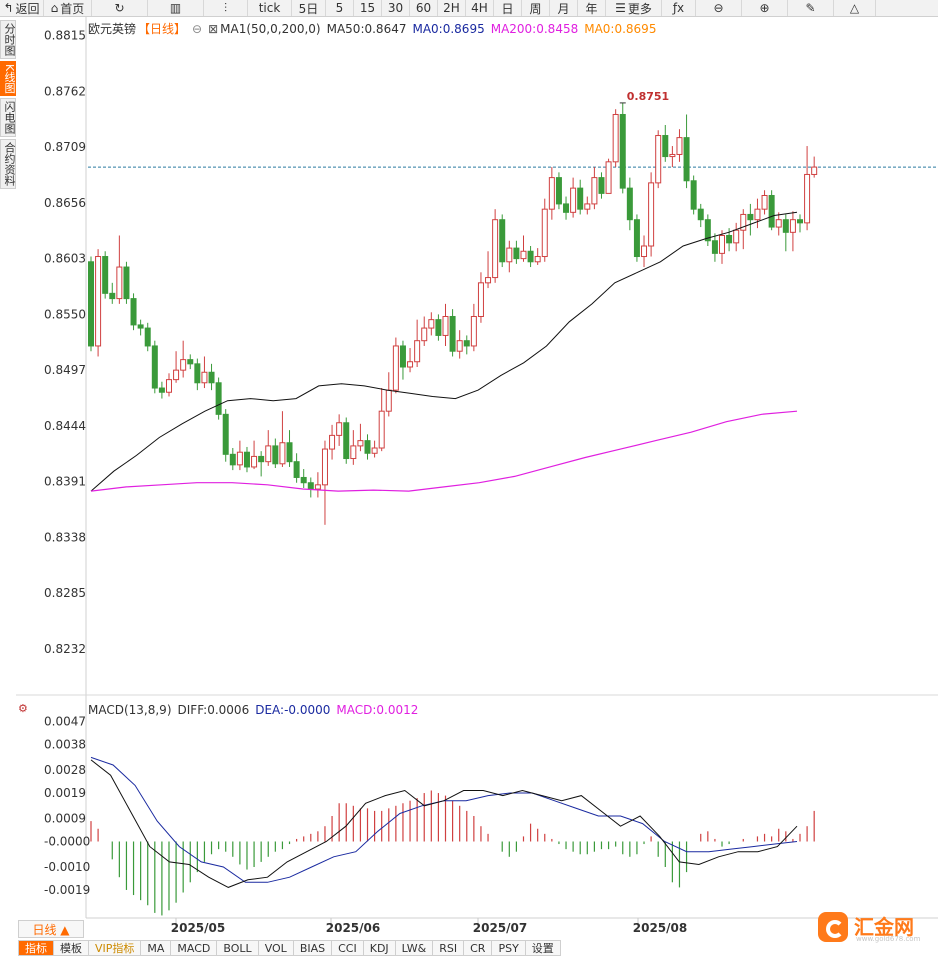 This screenshot has width=938, height=966. I want to click on indicator-icon: ⊠, so click(213, 29).